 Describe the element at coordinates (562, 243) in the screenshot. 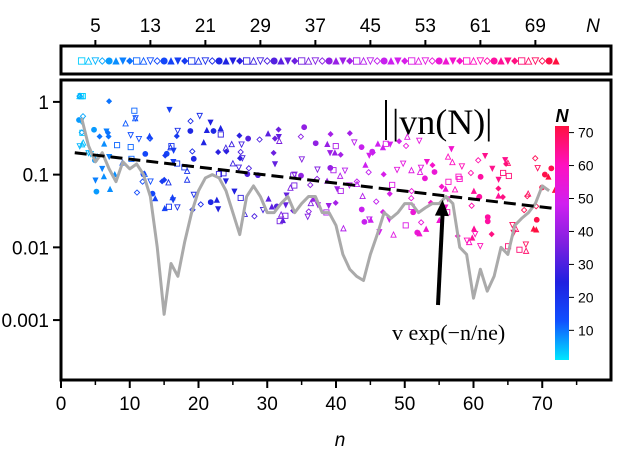

I see `colorbar-gradient` at that location.